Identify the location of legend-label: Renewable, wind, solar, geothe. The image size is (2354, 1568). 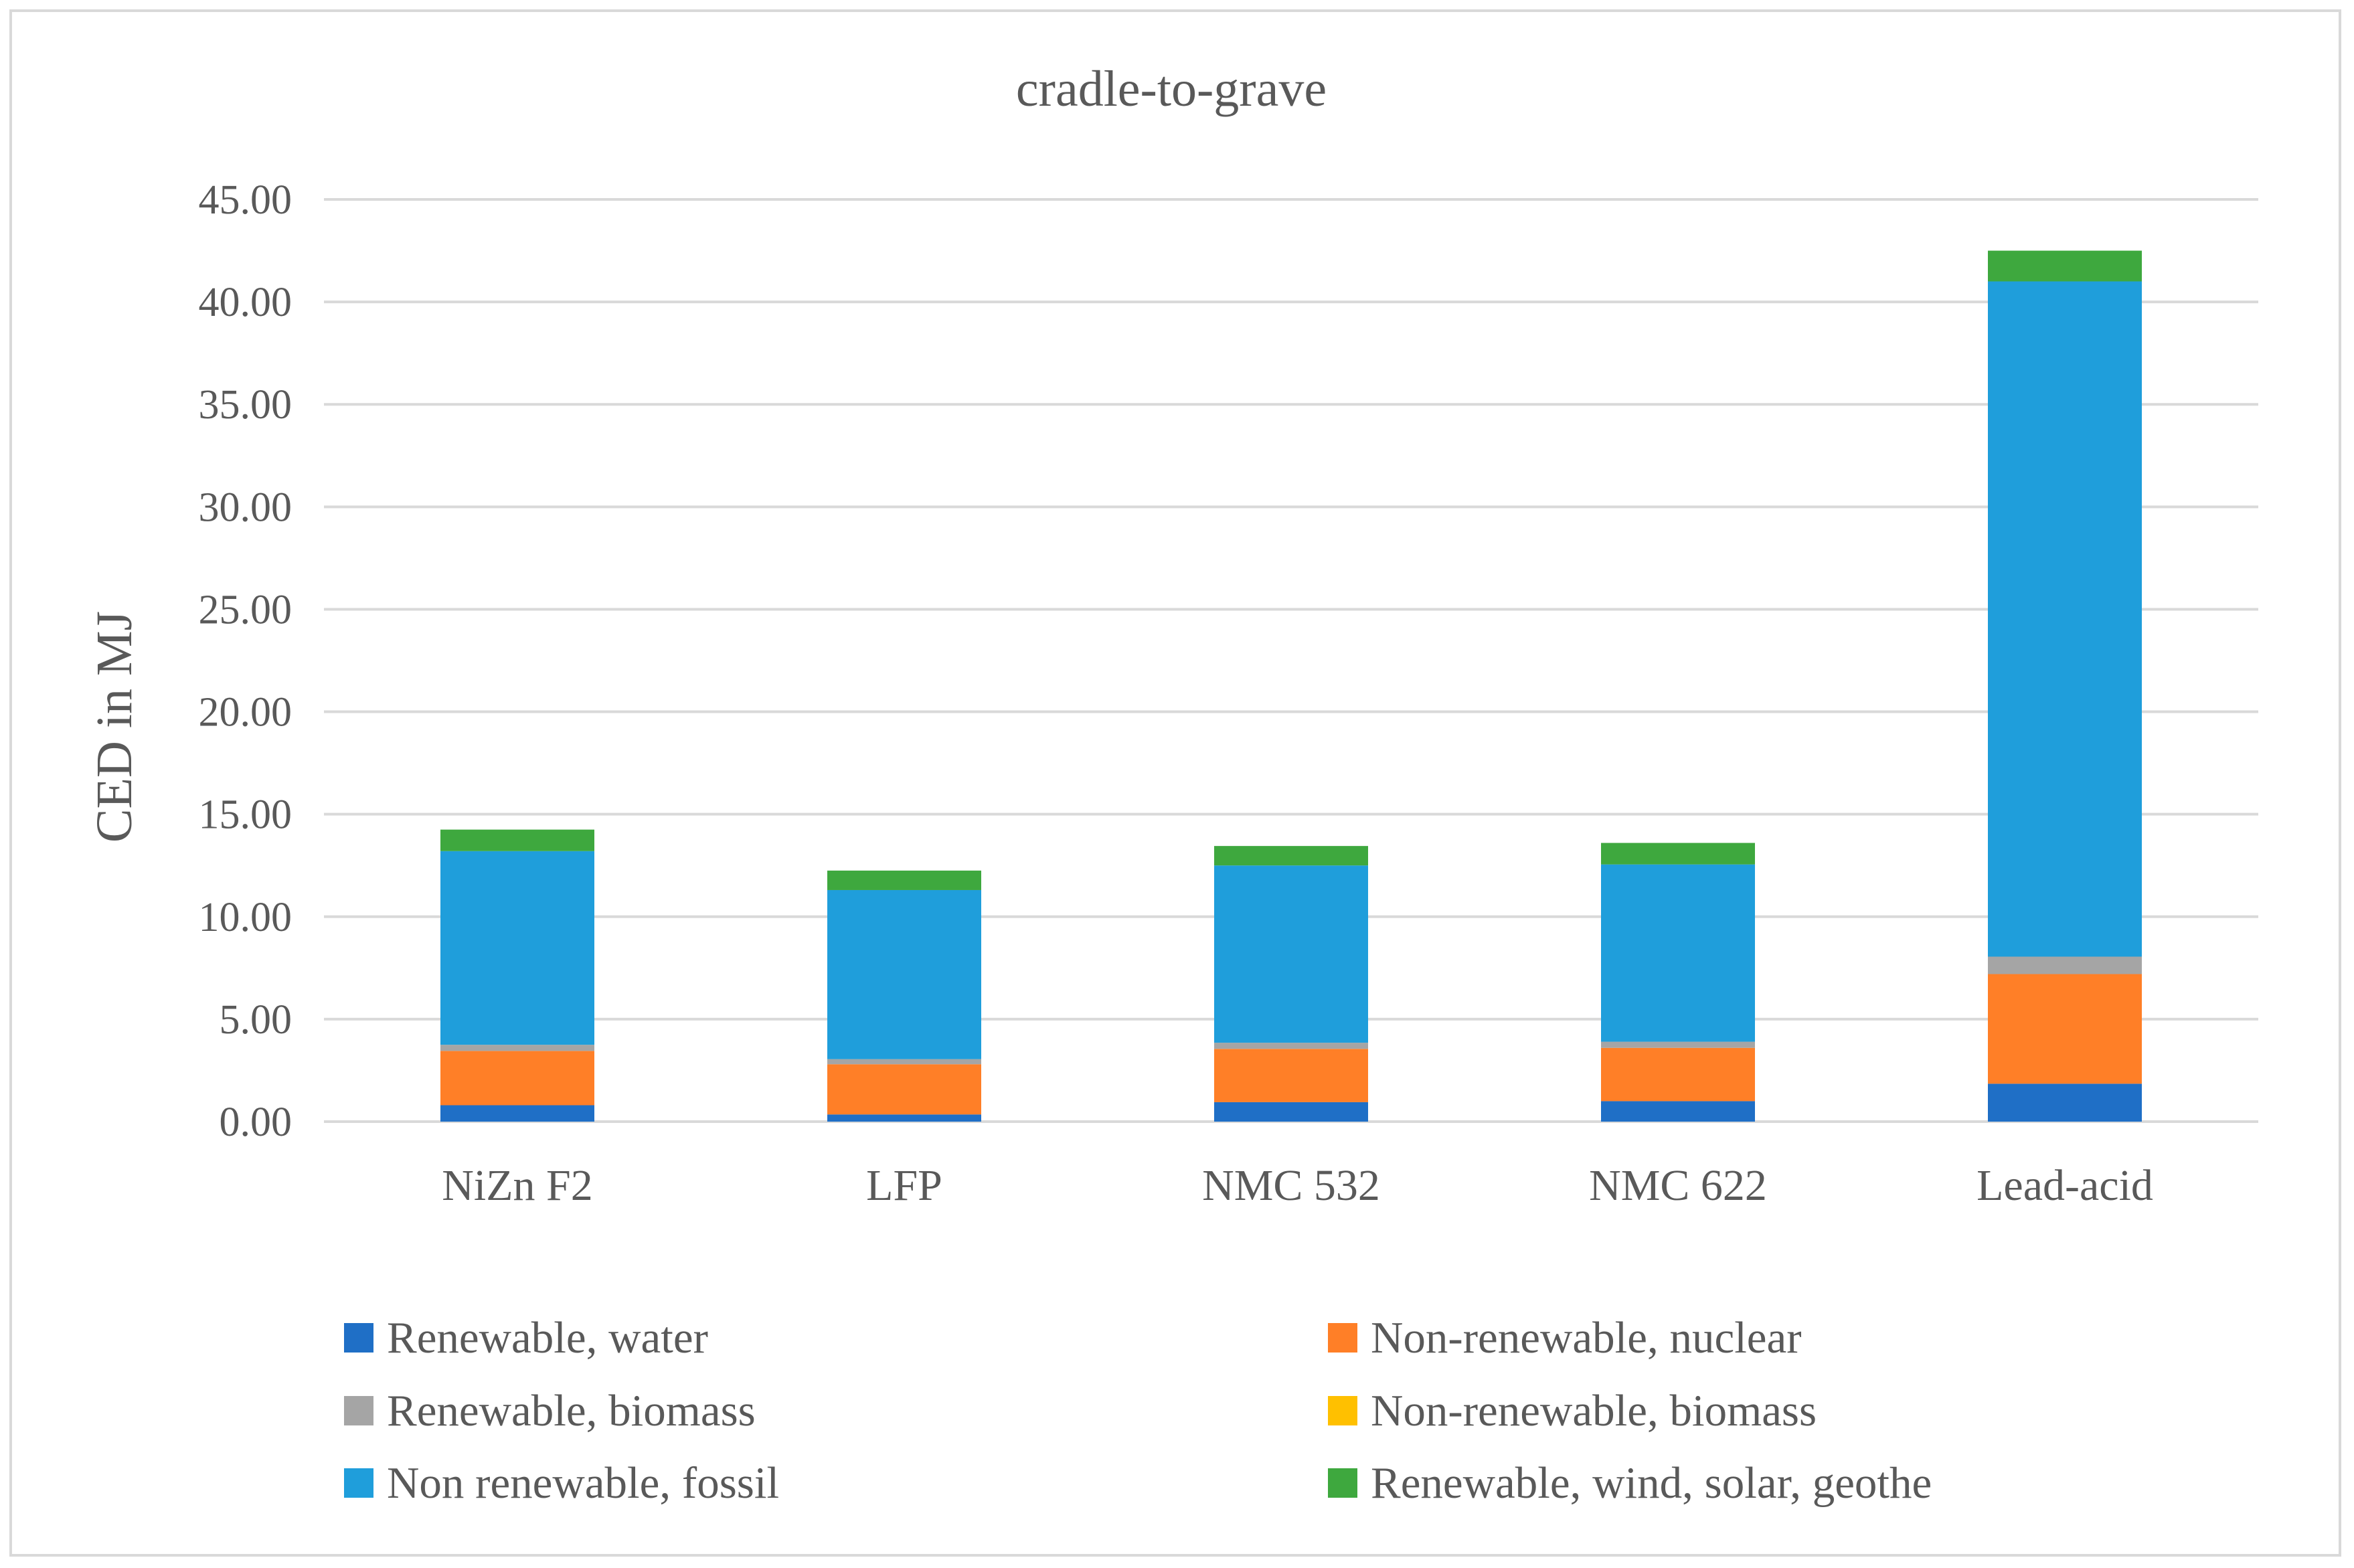
(1651, 1483).